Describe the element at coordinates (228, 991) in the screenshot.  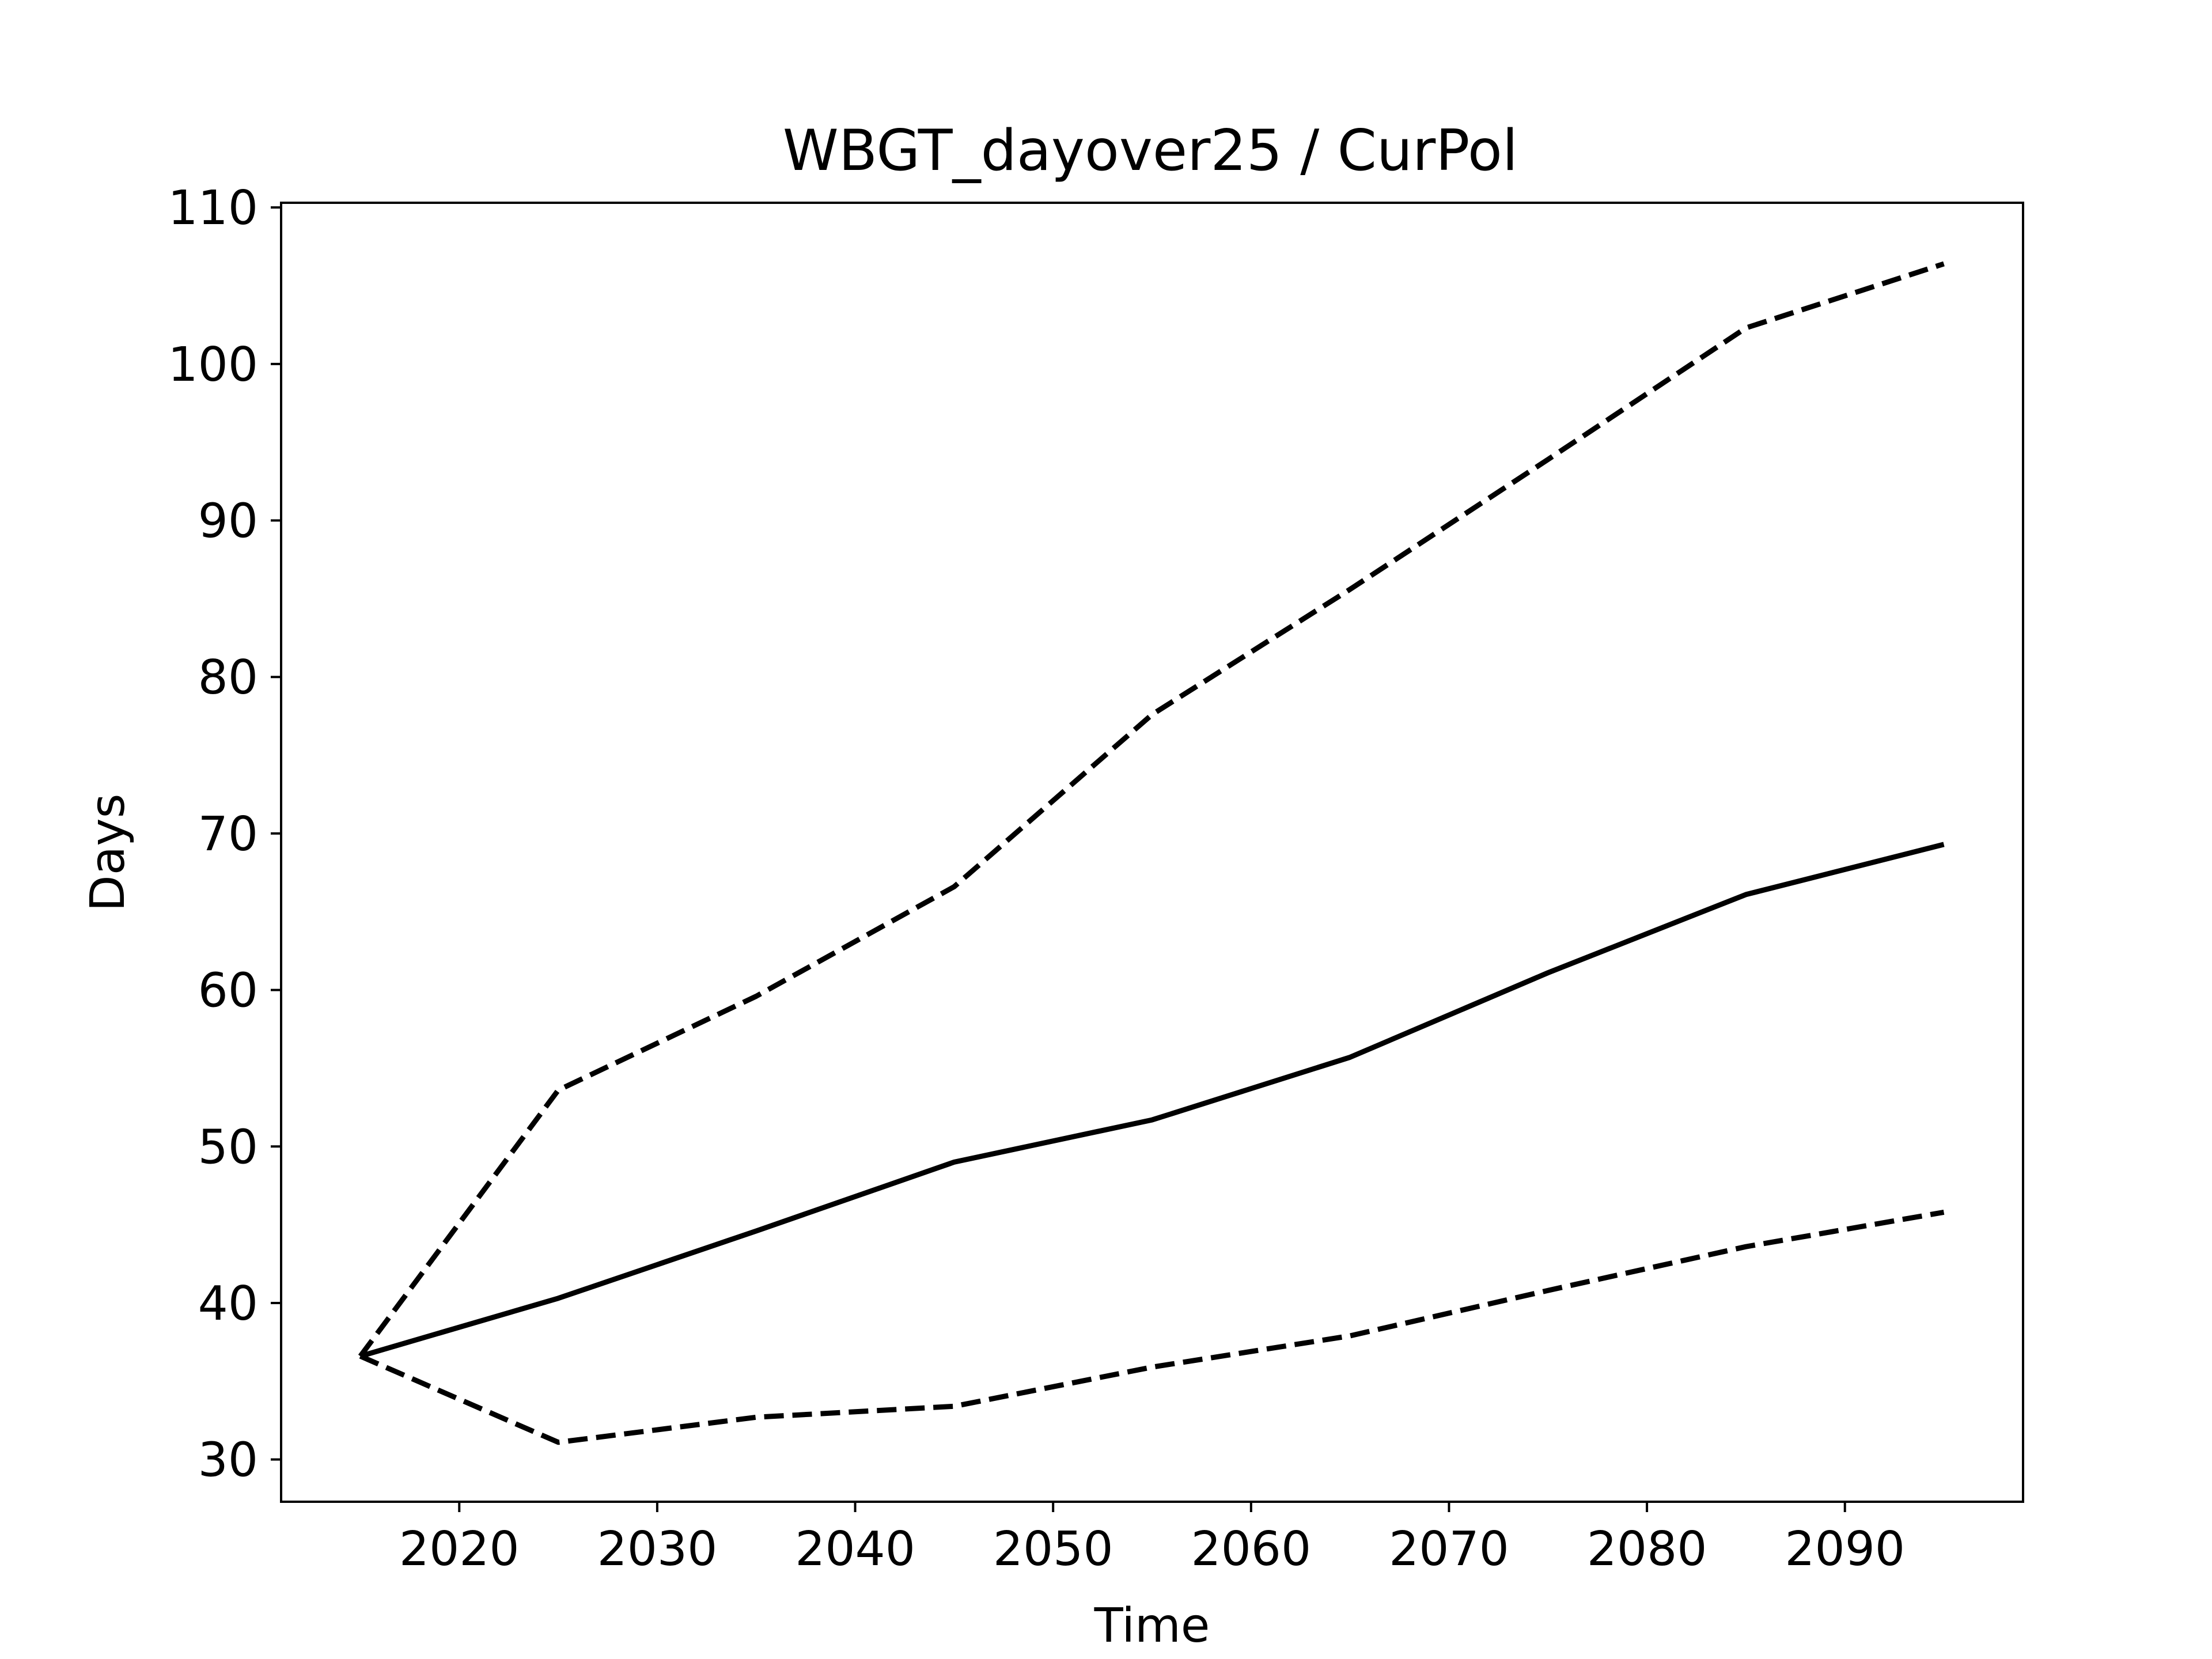
I see `y-tick-label: 60` at that location.